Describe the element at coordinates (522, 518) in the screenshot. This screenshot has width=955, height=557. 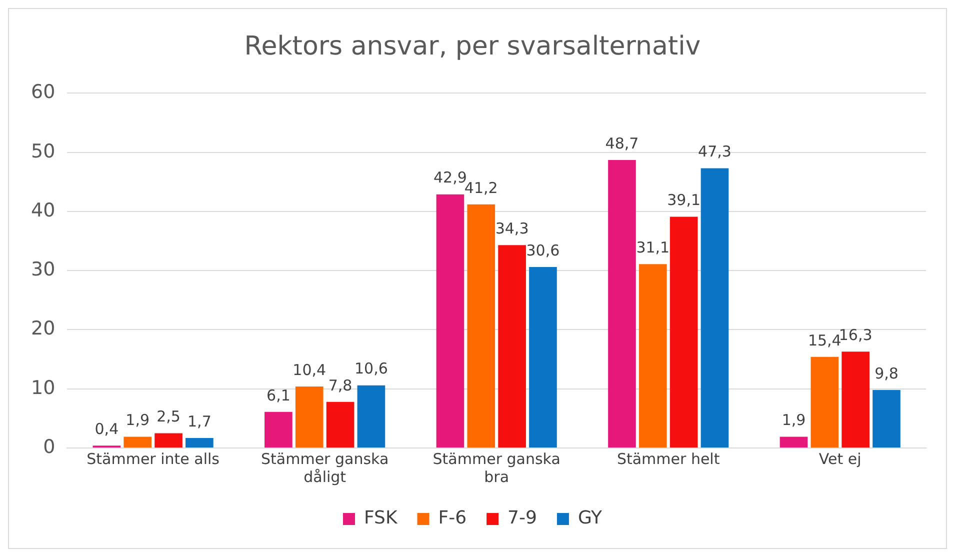
I see `legend-label: 7-9` at that location.